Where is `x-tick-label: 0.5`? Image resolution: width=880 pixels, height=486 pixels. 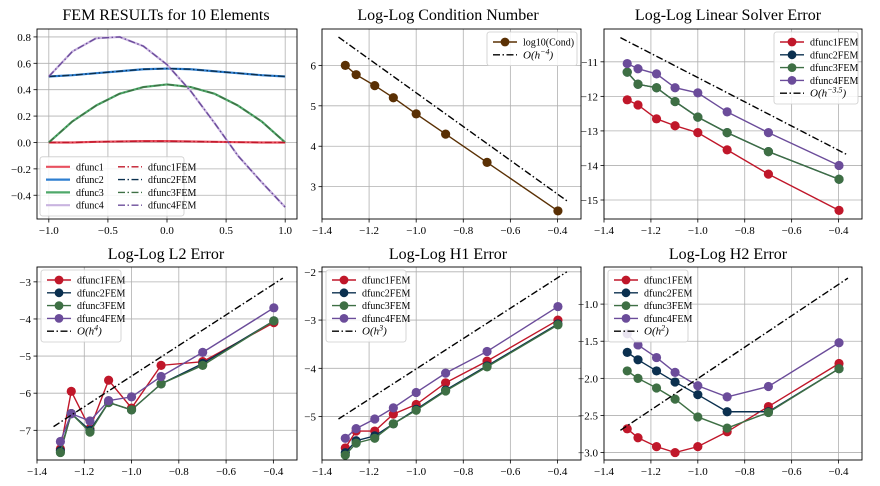 x-tick-label: 0.5 is located at coordinates (226, 231).